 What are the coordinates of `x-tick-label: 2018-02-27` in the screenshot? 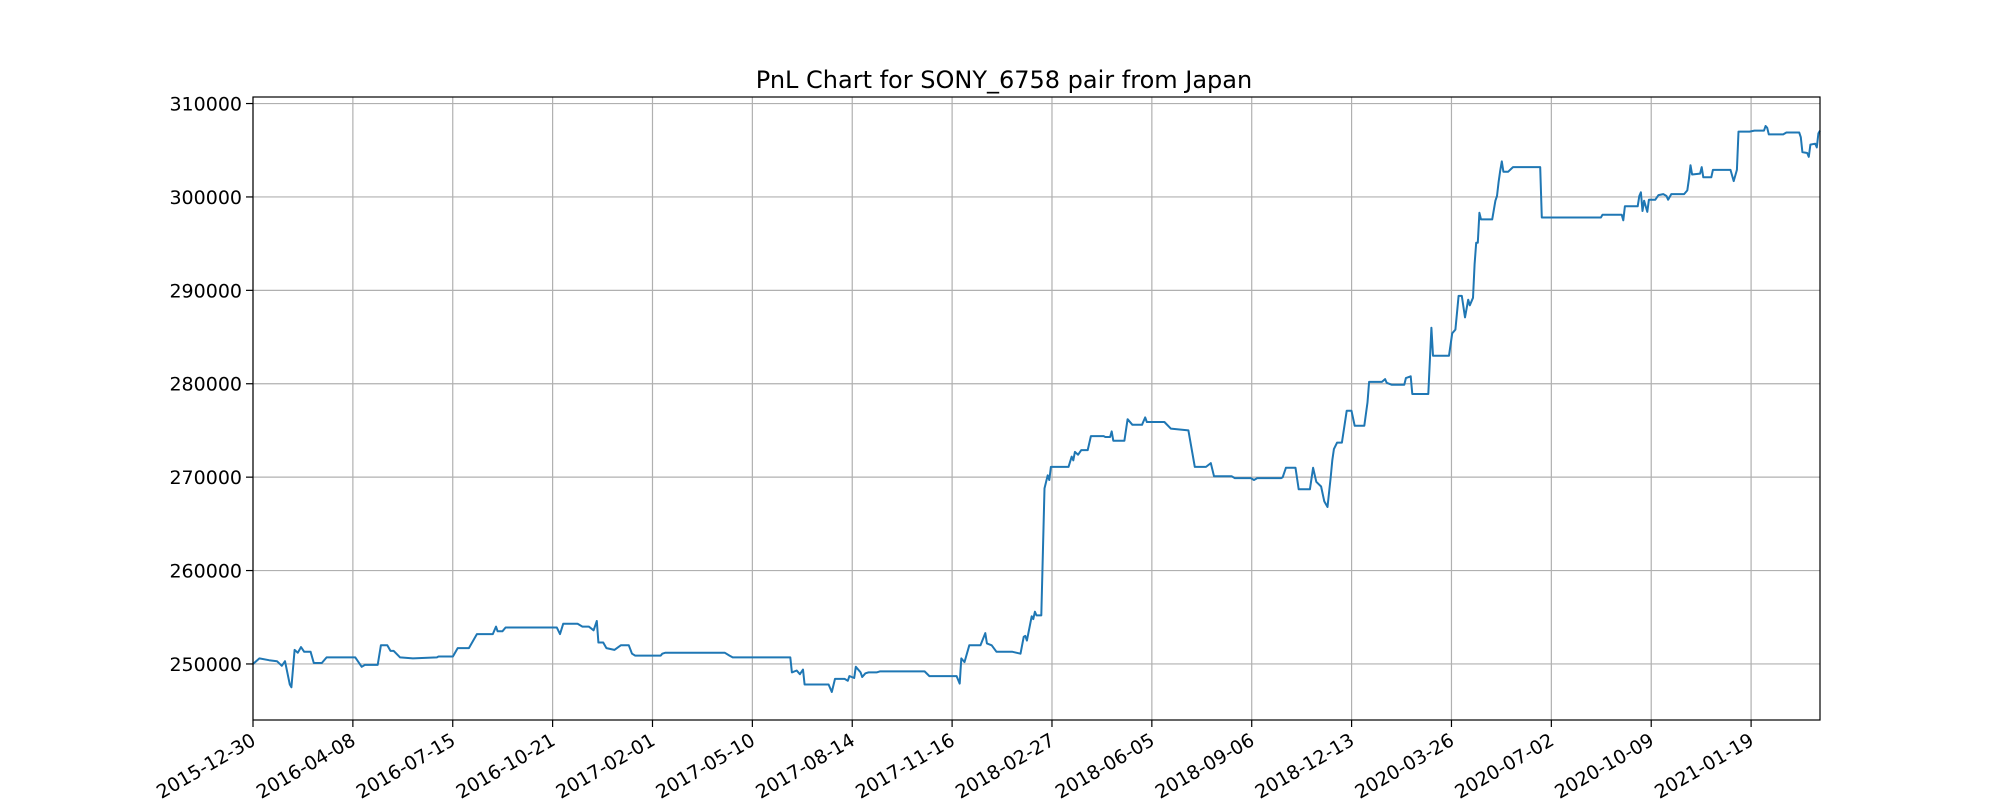 It's located at (1005, 764).